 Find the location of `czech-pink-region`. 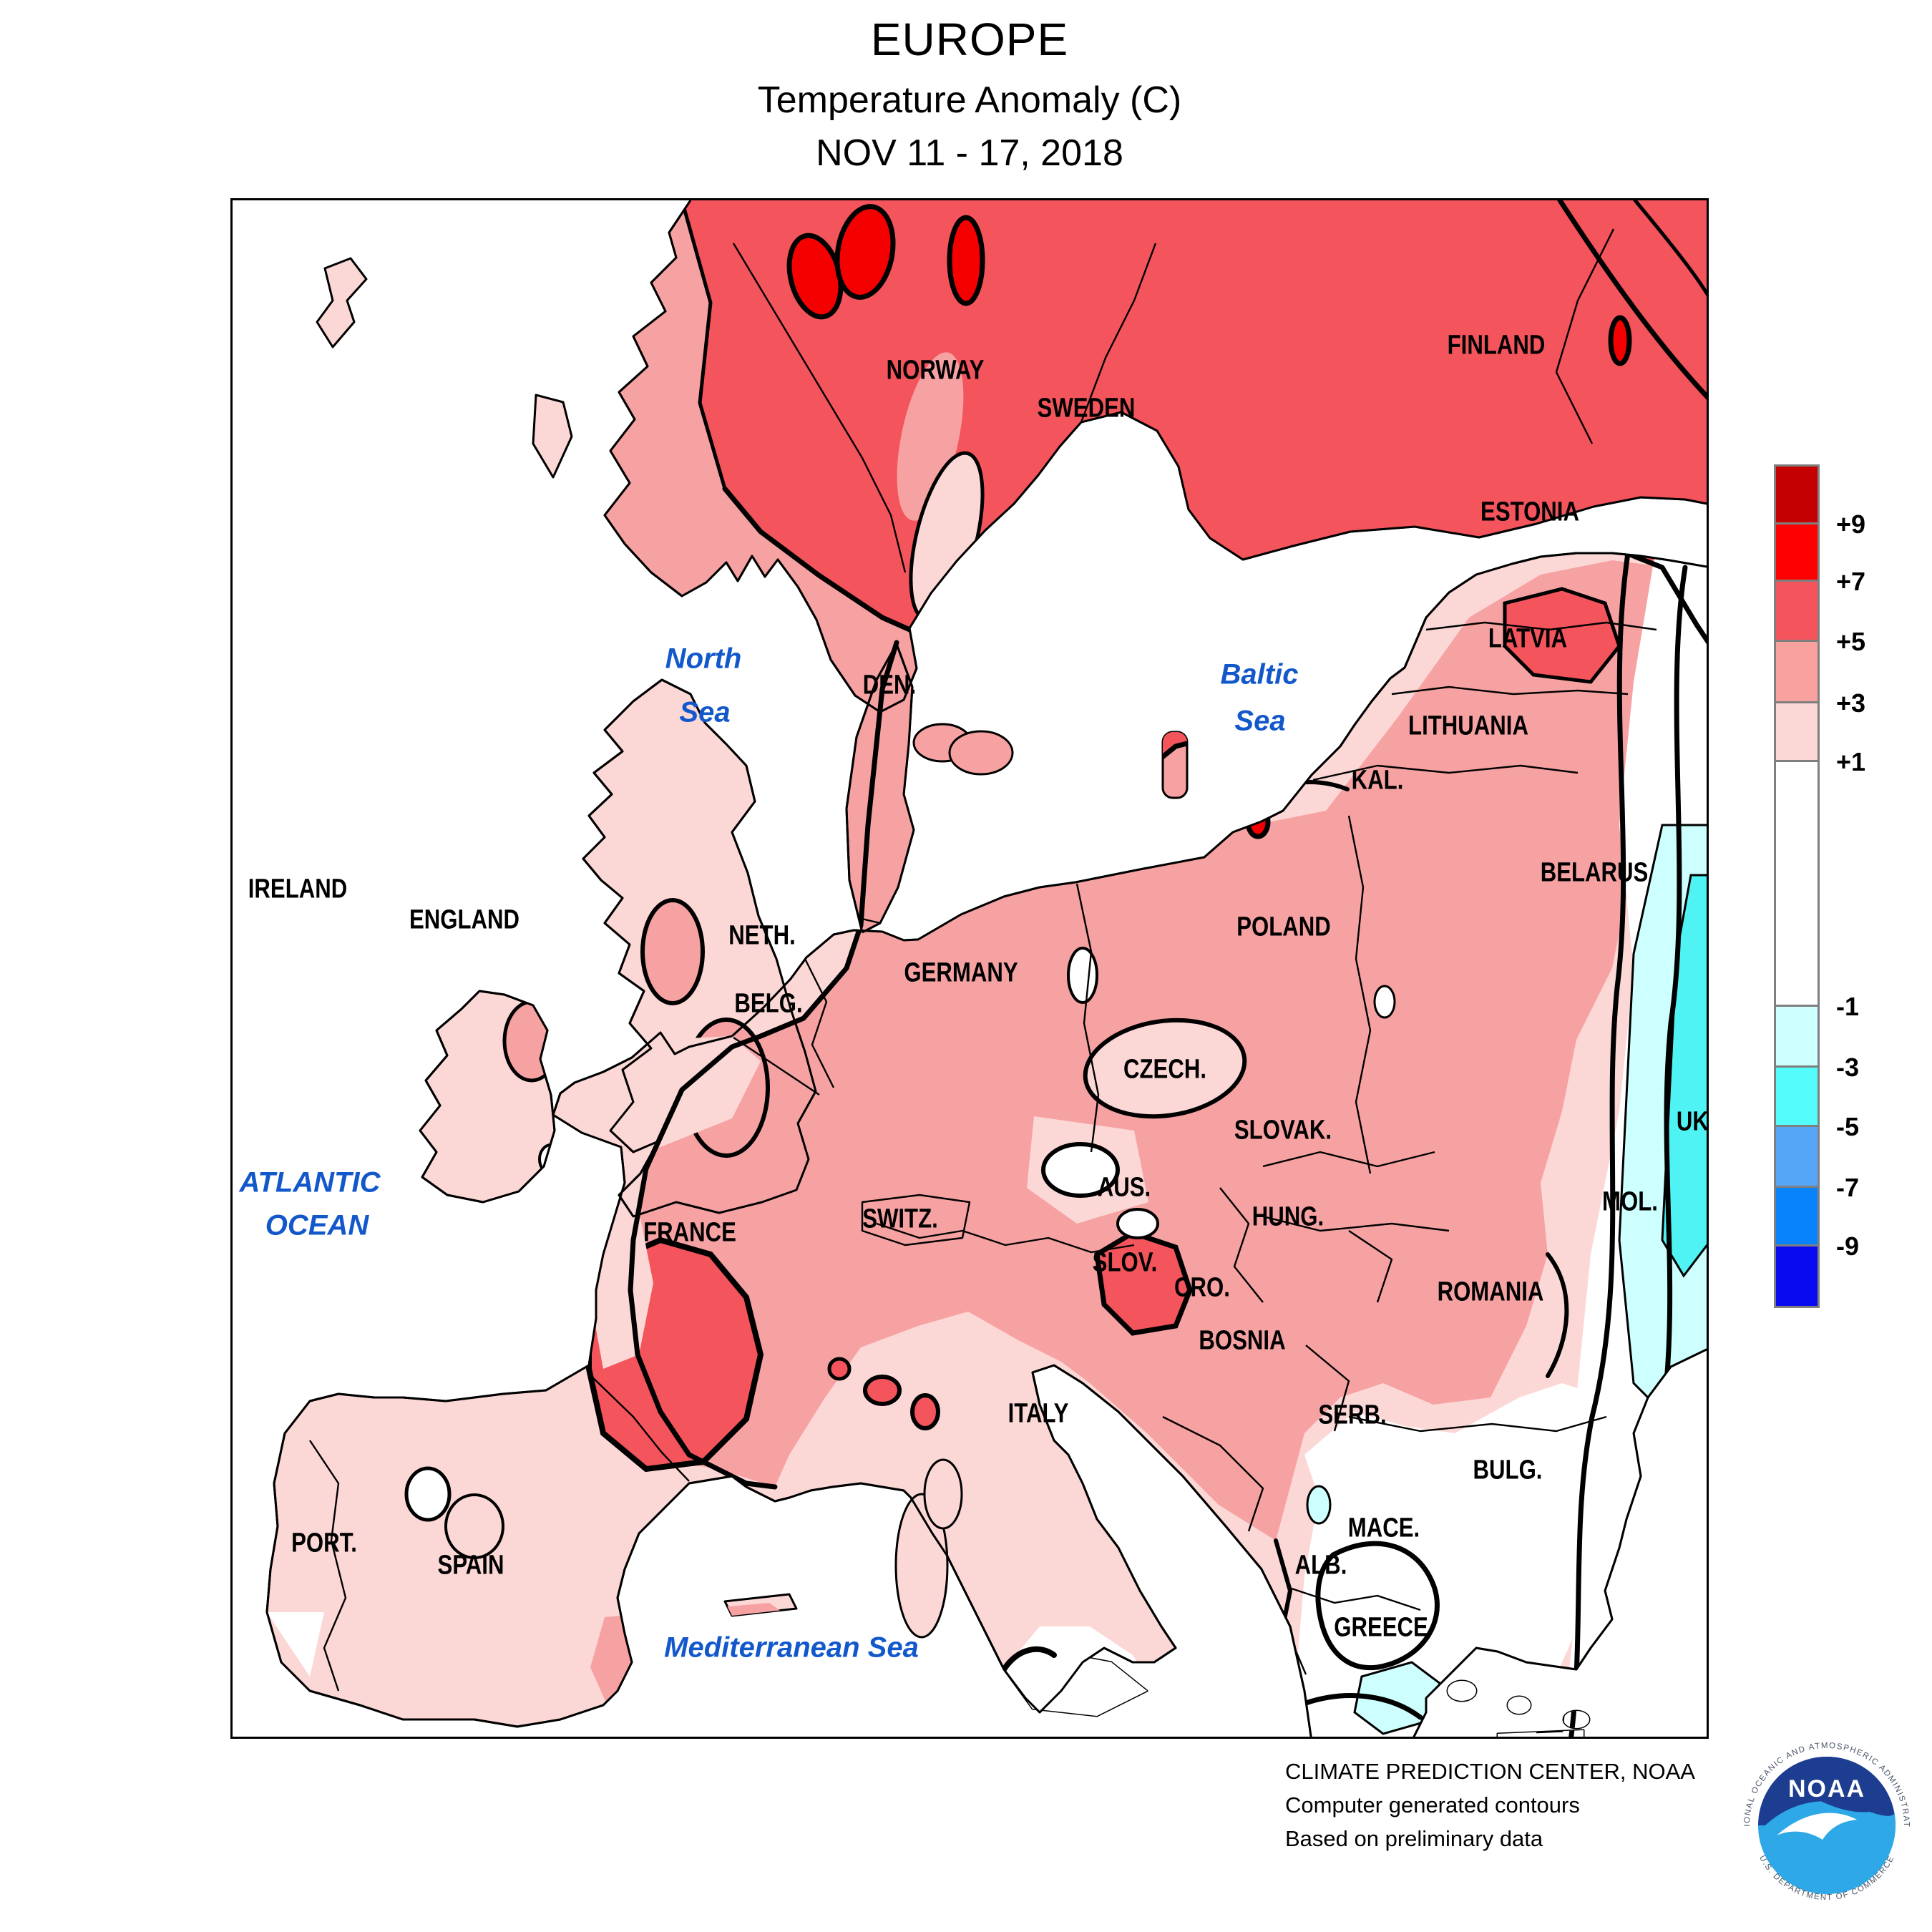

czech-pink-region is located at coordinates (1165, 1068).